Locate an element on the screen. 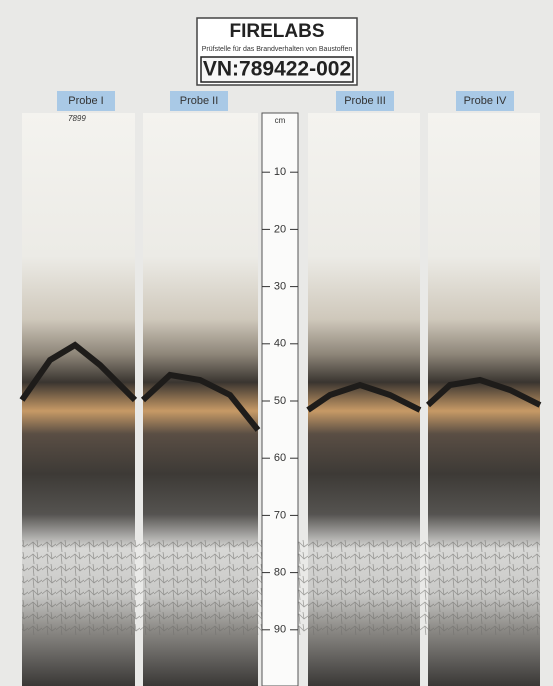 This screenshot has width=553, height=686. number-box is located at coordinates (277, 69).